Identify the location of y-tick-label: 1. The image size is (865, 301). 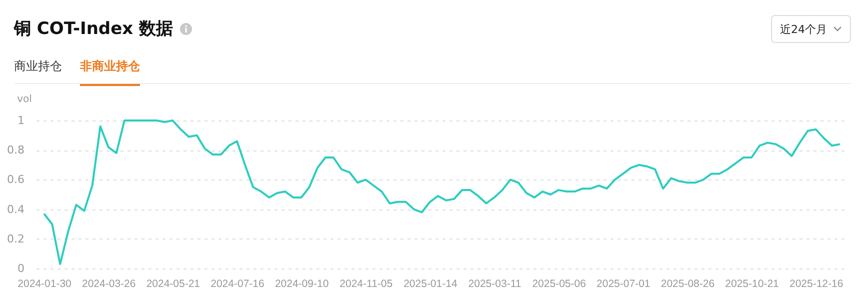
(21, 120).